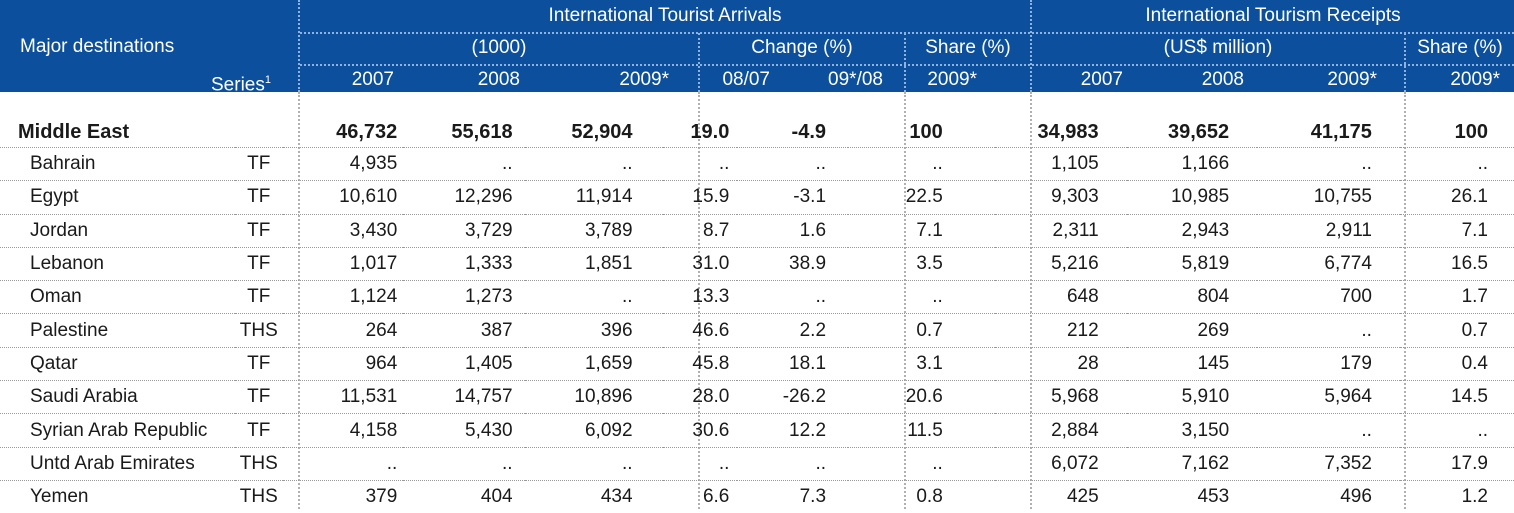 The width and height of the screenshot is (1514, 513). What do you see at coordinates (1060, 496) in the screenshot?
I see `cell-receipts-2007: 425` at bounding box center [1060, 496].